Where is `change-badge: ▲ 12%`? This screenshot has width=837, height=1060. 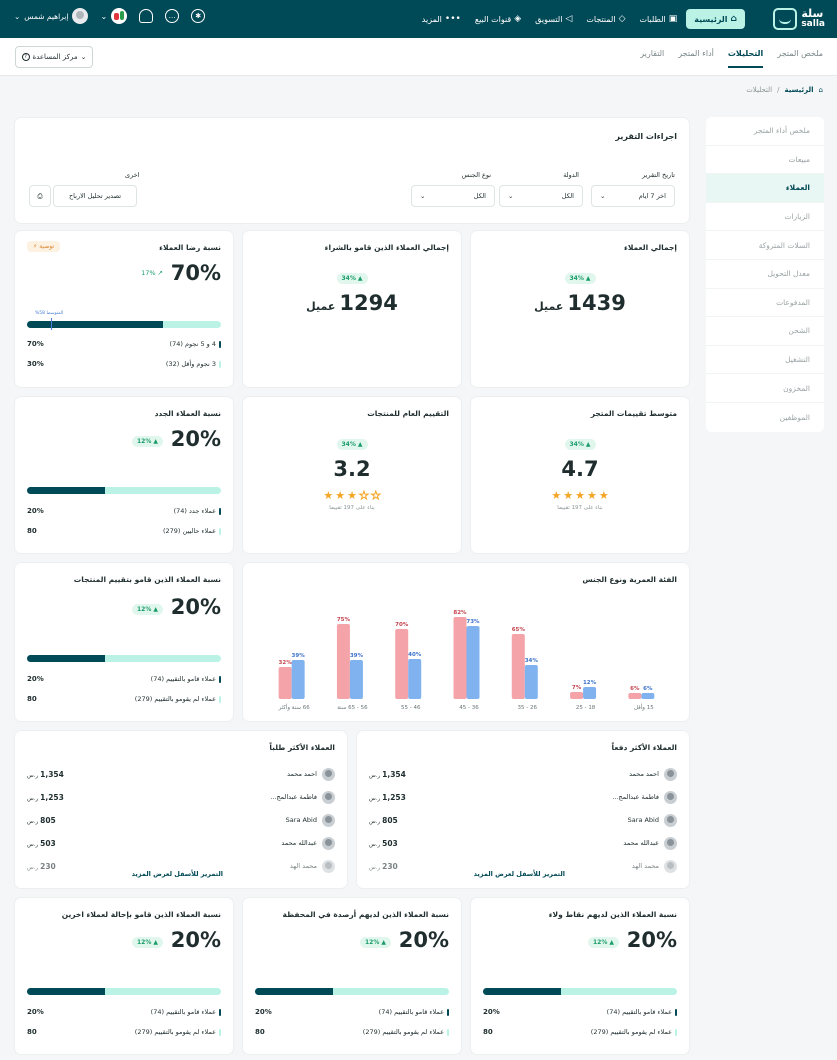
change-badge: ▲ 12% is located at coordinates (603, 942).